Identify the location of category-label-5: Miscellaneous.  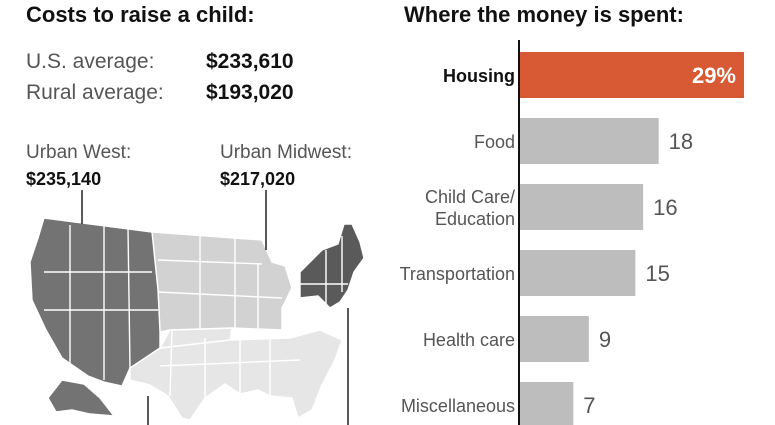
(458, 406).